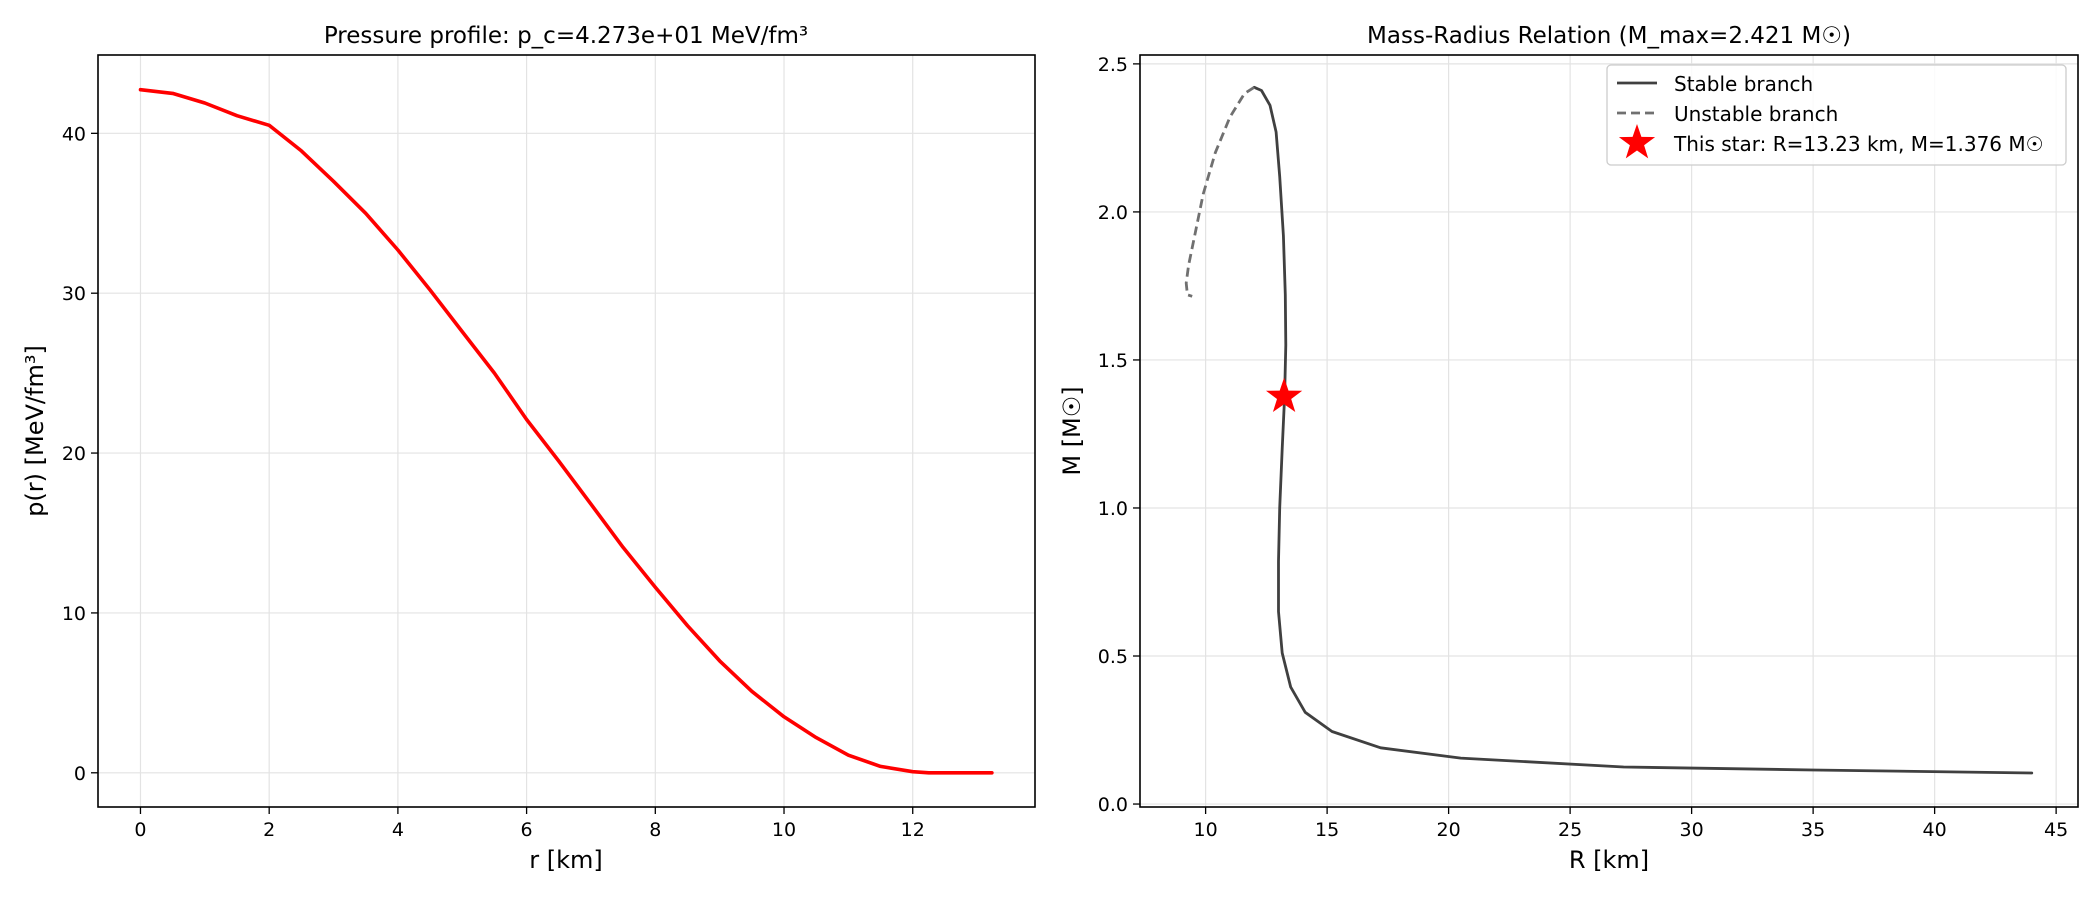 The width and height of the screenshot is (2100, 904). Describe the element at coordinates (1631, 824) in the screenshot. I see `mass-radius-x-ticks: 10 15 20 25 30 35 40 45` at that location.